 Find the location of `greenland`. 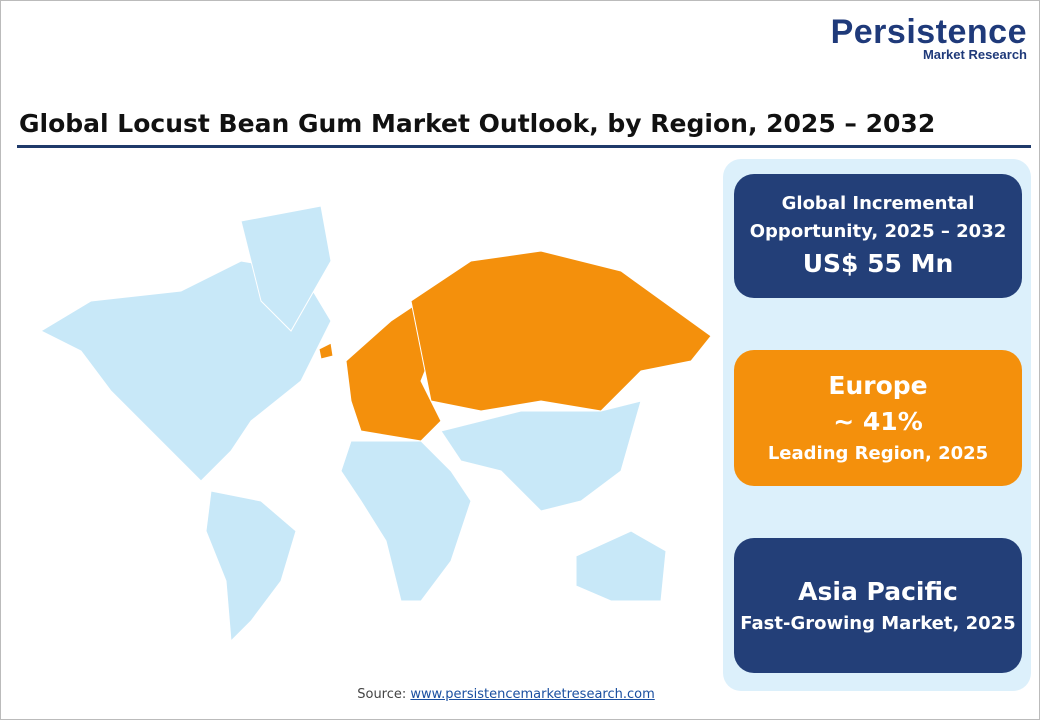

greenland is located at coordinates (286, 268).